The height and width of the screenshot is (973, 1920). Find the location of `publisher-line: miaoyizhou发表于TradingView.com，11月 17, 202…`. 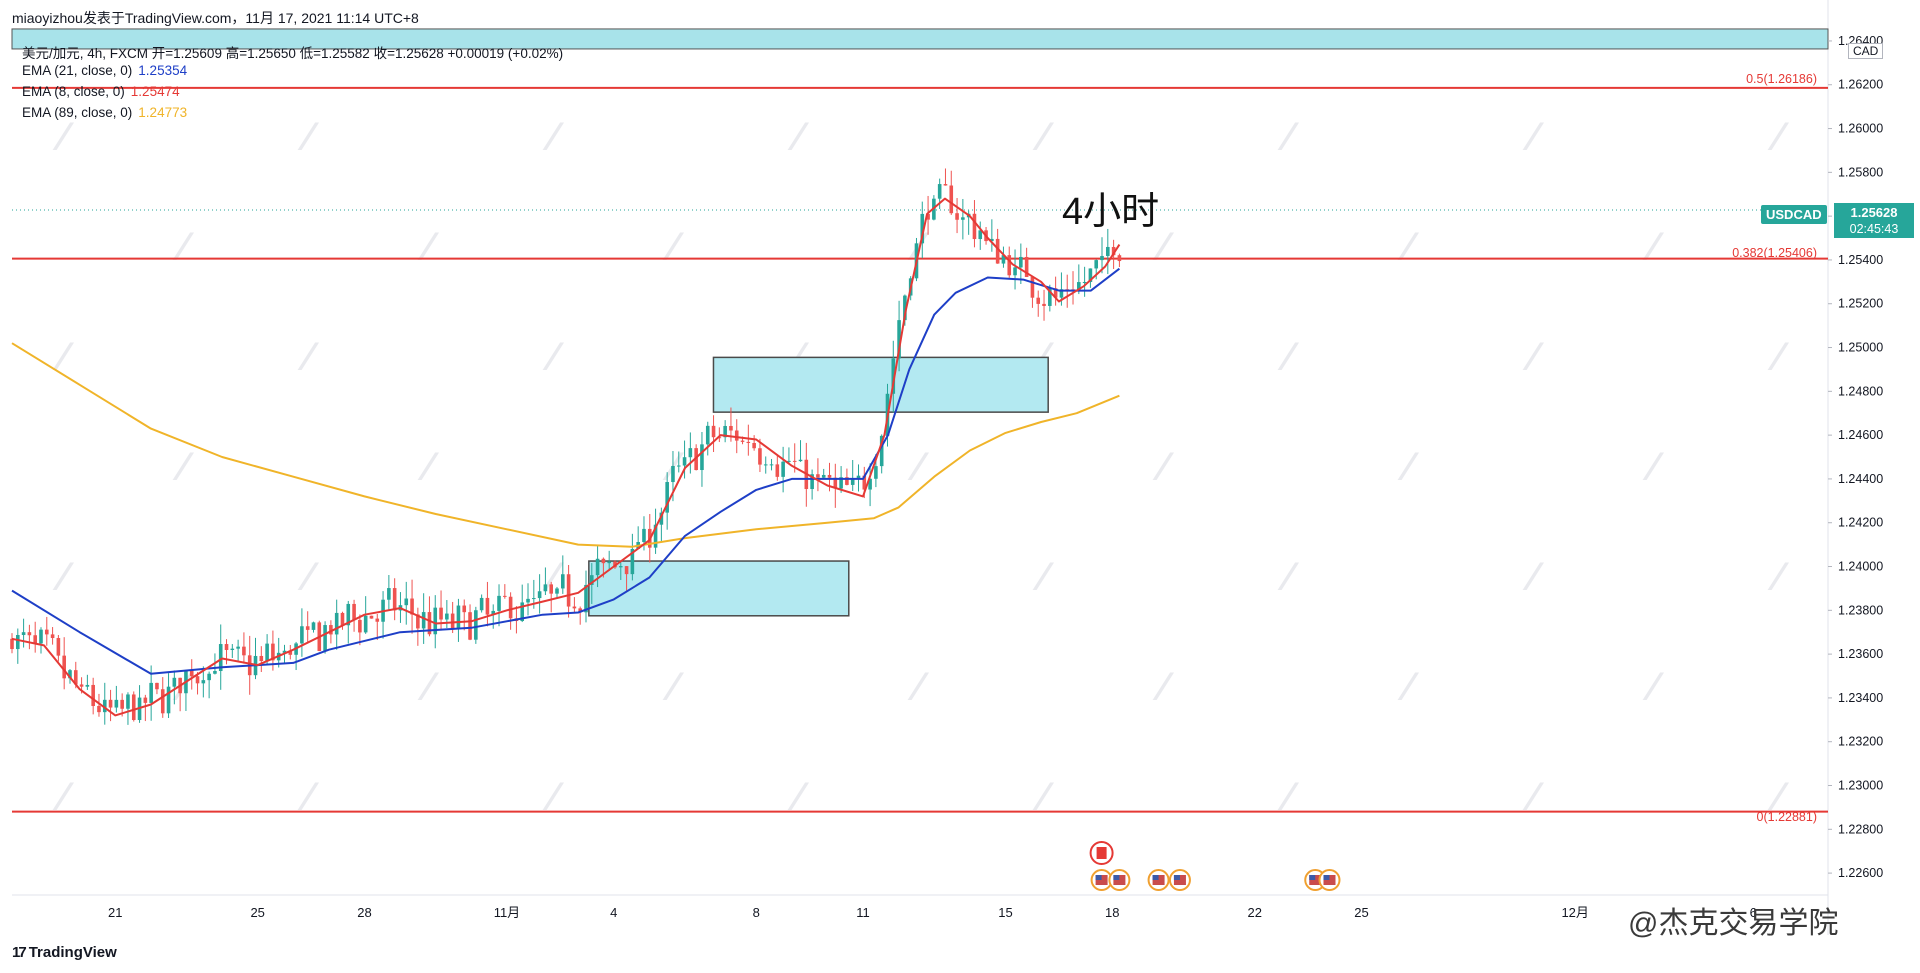

publisher-line: miaoyizhou发表于TradingView.com，11月 17, 202… is located at coordinates (215, 18).